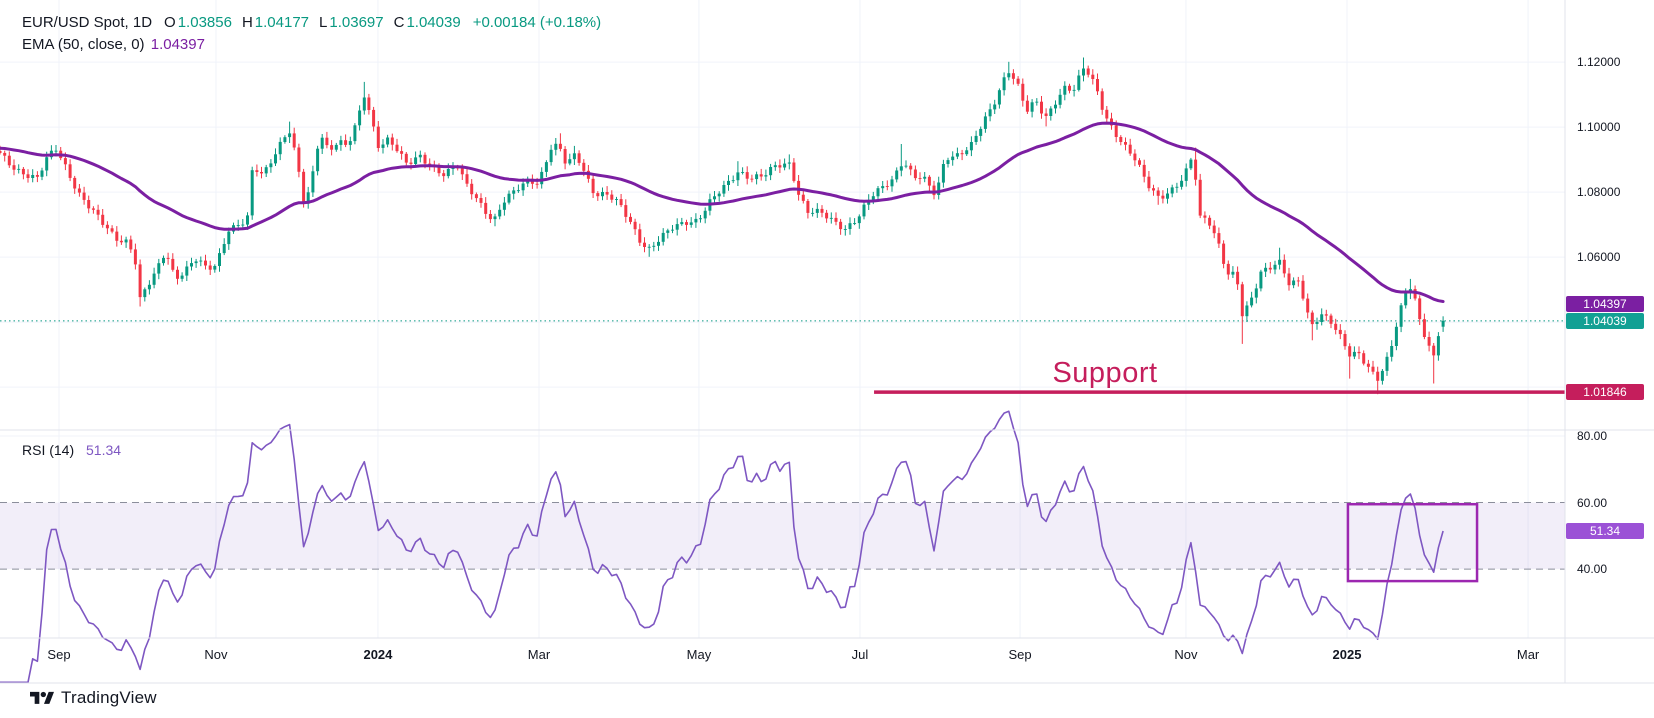  Describe the element at coordinates (1592, 569) in the screenshot. I see `rsi-axis-label: 40.00` at that location.